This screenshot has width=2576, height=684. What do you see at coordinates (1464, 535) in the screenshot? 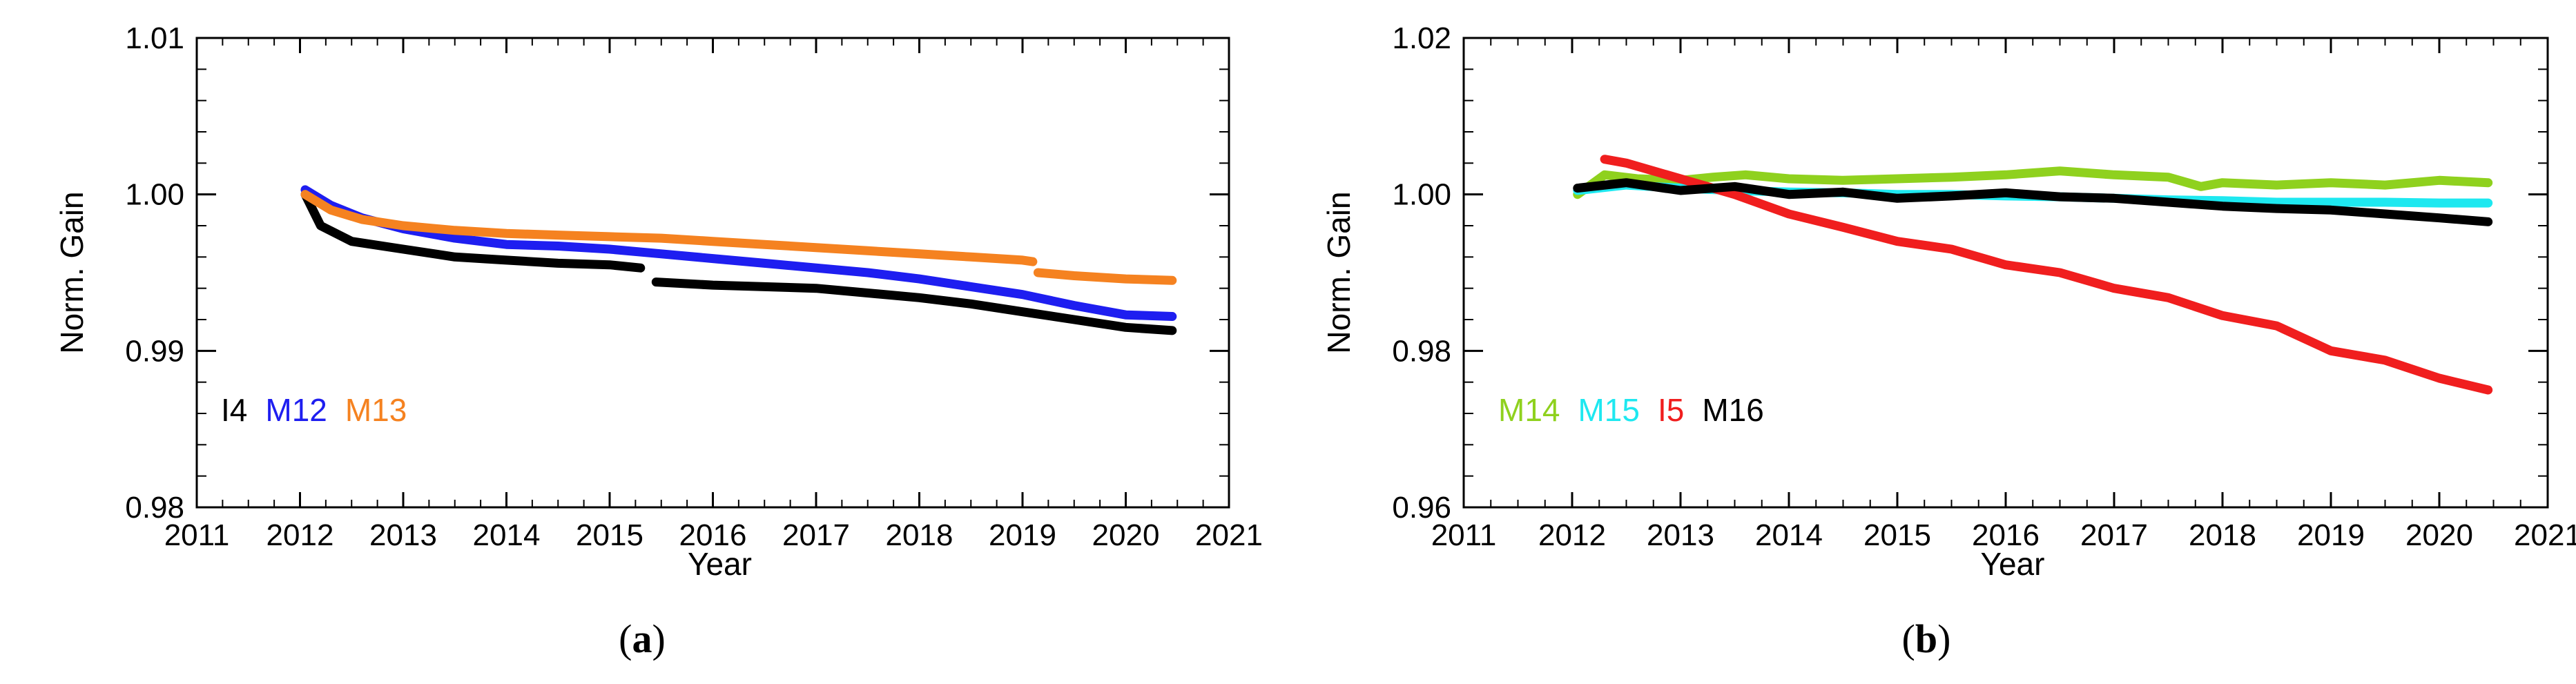
I see `chart-1-xtick-label-0: 2011` at bounding box center [1464, 535].